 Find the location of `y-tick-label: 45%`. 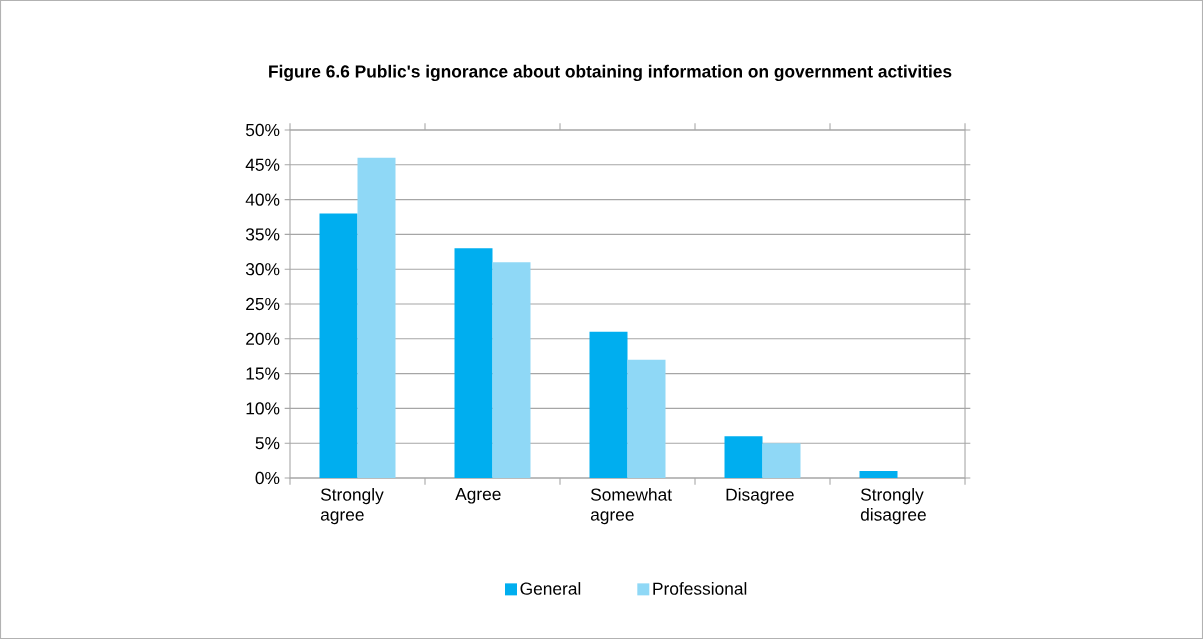

y-tick-label: 45% is located at coordinates (262, 164).